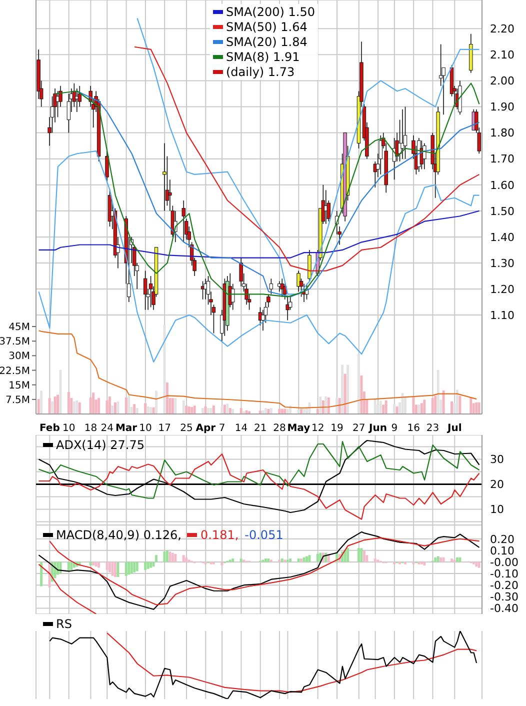 The width and height of the screenshot is (526, 706). Describe the element at coordinates (317, 428) in the screenshot. I see `x-tick-label: 12` at that location.